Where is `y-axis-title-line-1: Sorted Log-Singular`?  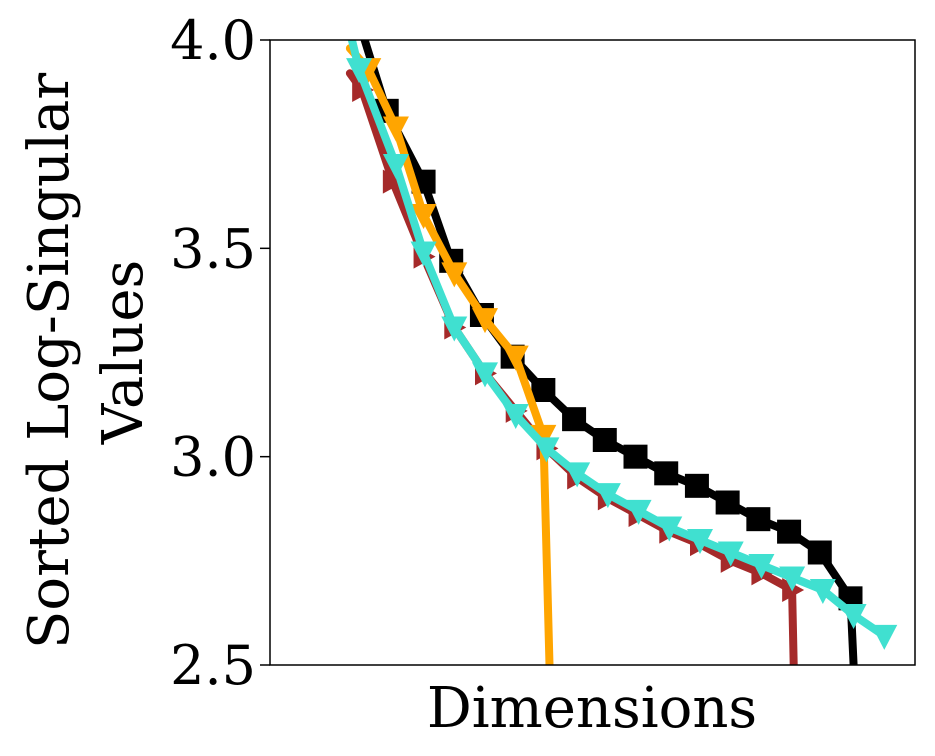 y-axis-title-line-1: Sorted Log-Singular is located at coordinates (49, 361).